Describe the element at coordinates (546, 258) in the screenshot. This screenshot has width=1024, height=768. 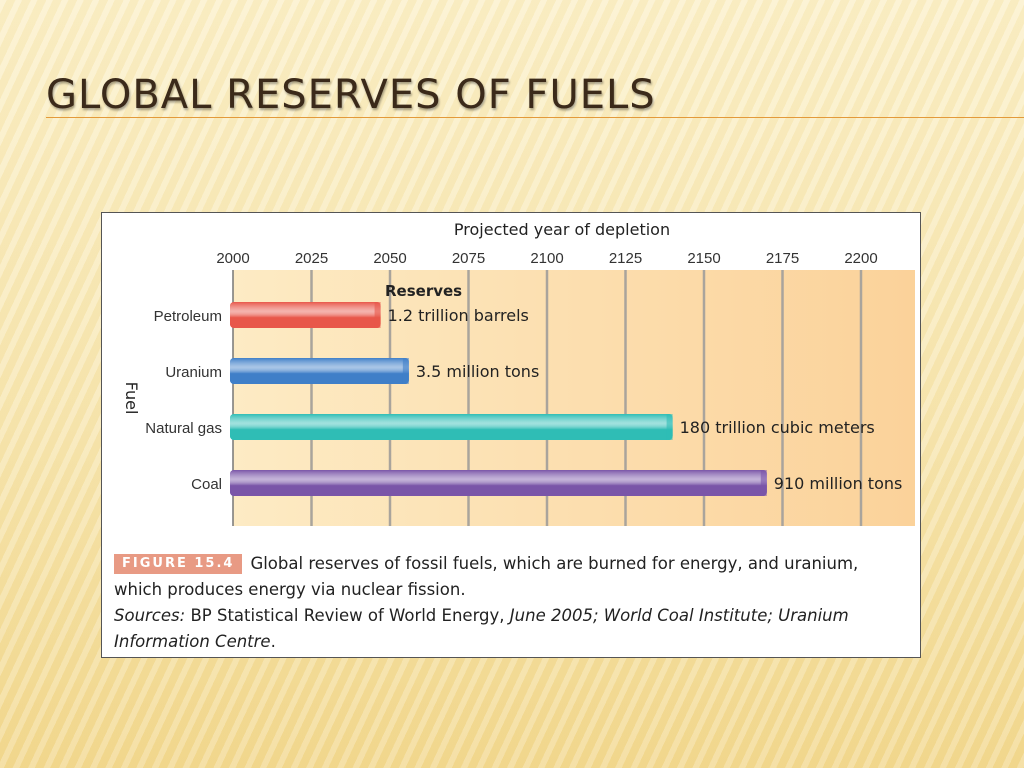
I see `x-tick-label: 2100` at that location.